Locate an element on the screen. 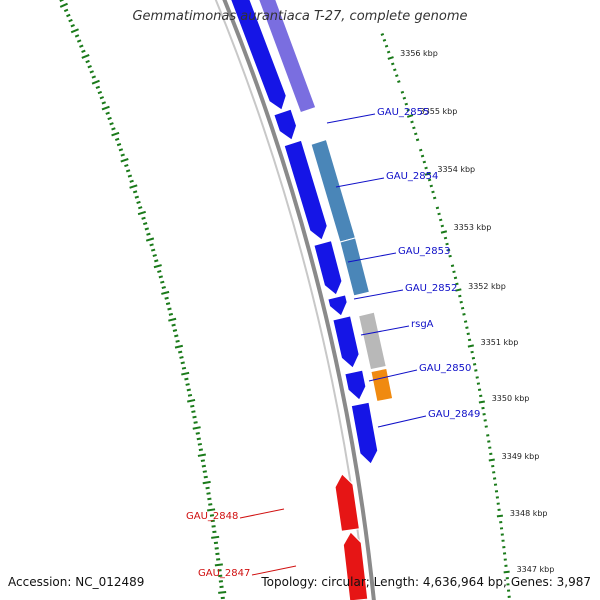  tick-label: 3348 kbp is located at coordinates (528, 513).